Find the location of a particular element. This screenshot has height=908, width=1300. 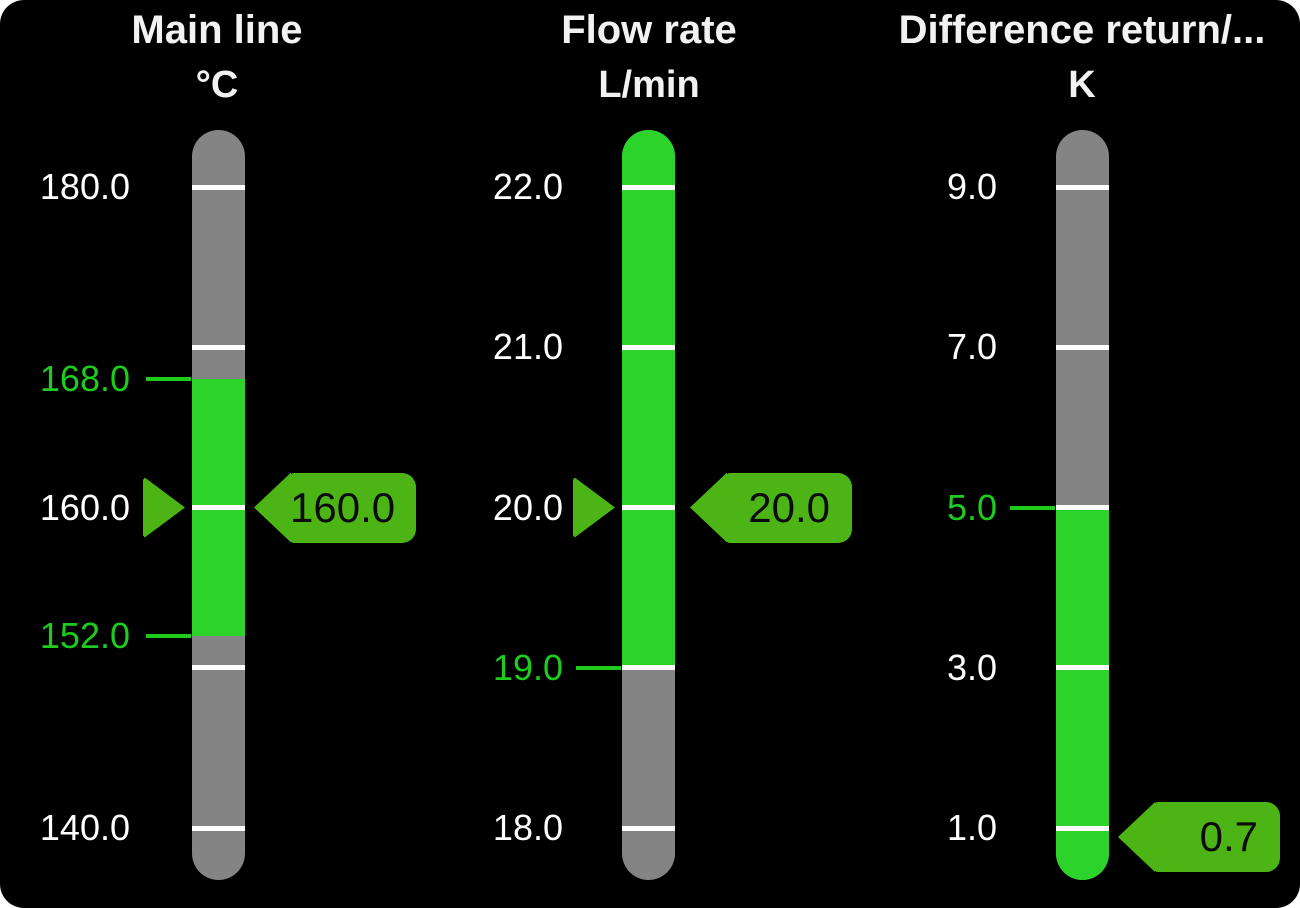

value-tag-body: 0.7 is located at coordinates (1217, 837).